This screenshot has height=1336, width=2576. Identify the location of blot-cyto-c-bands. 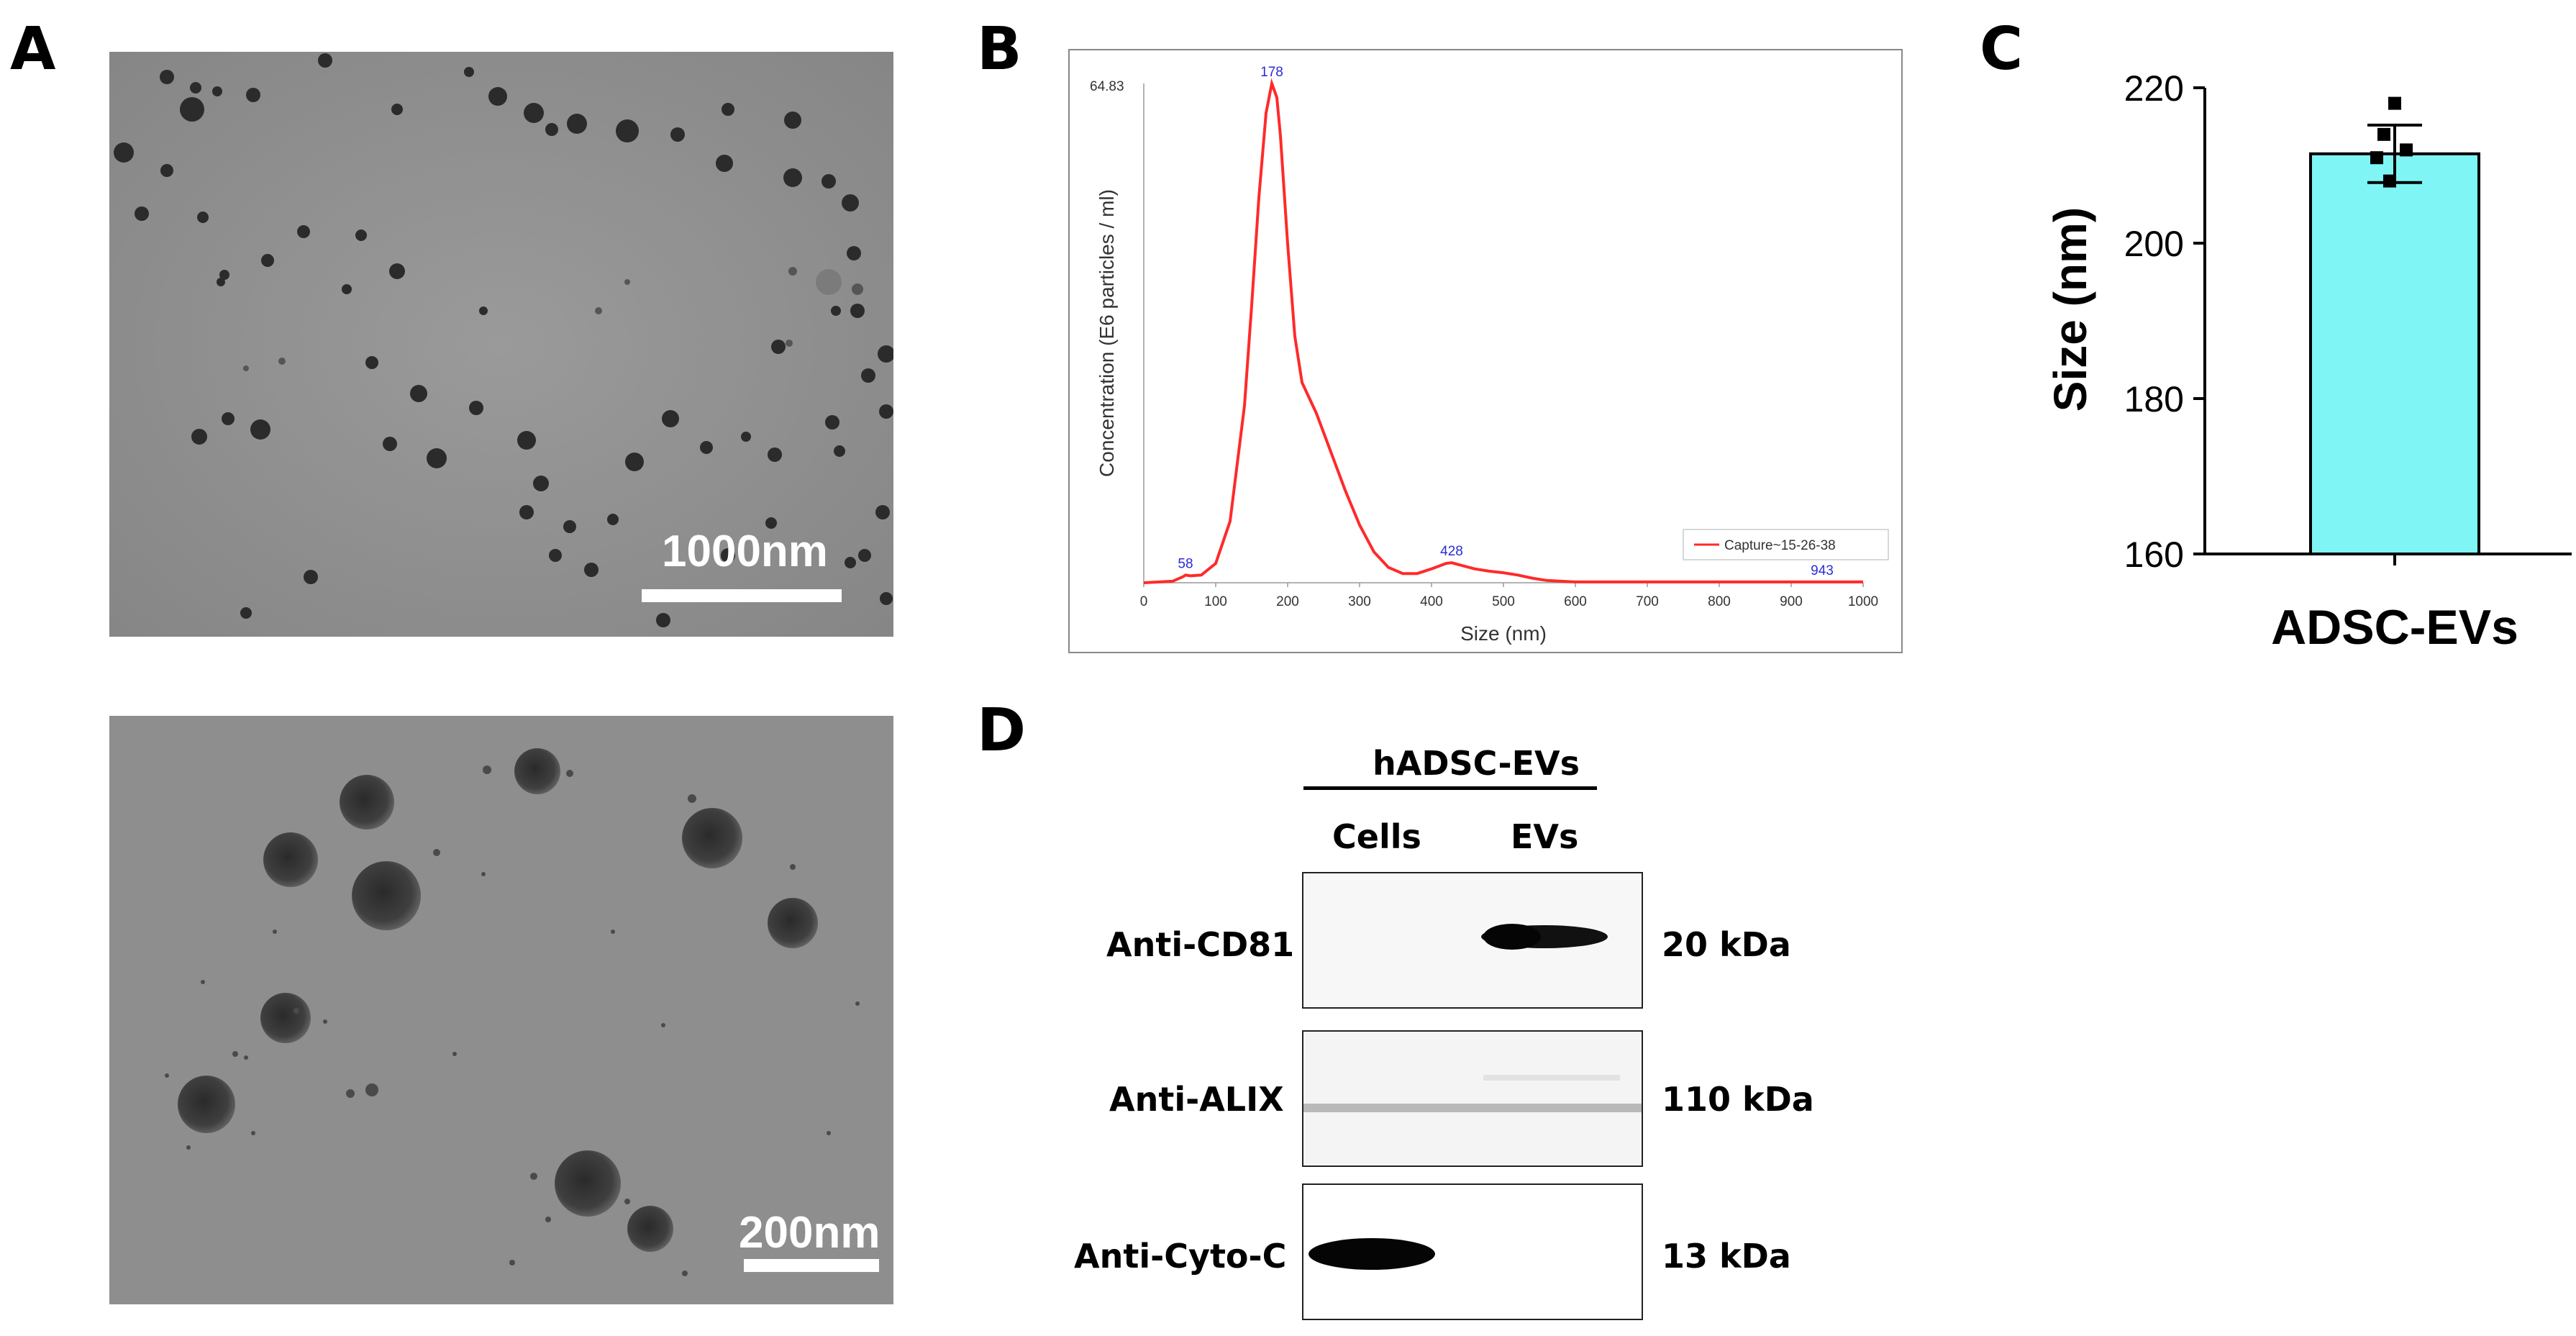
(1472, 1252).